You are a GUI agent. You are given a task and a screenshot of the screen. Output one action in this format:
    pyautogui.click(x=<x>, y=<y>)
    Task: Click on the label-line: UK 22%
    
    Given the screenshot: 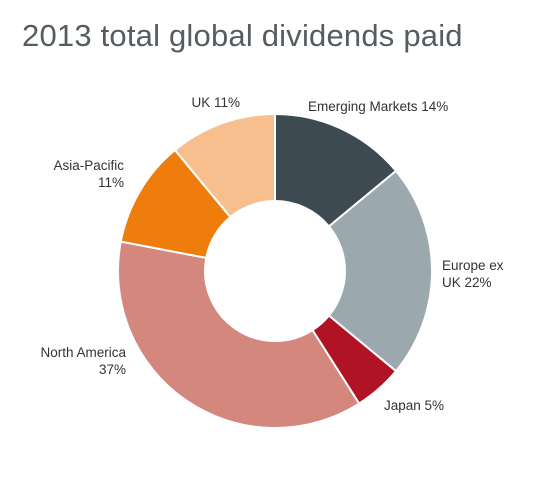 What is the action you would take?
    pyautogui.click(x=467, y=282)
    